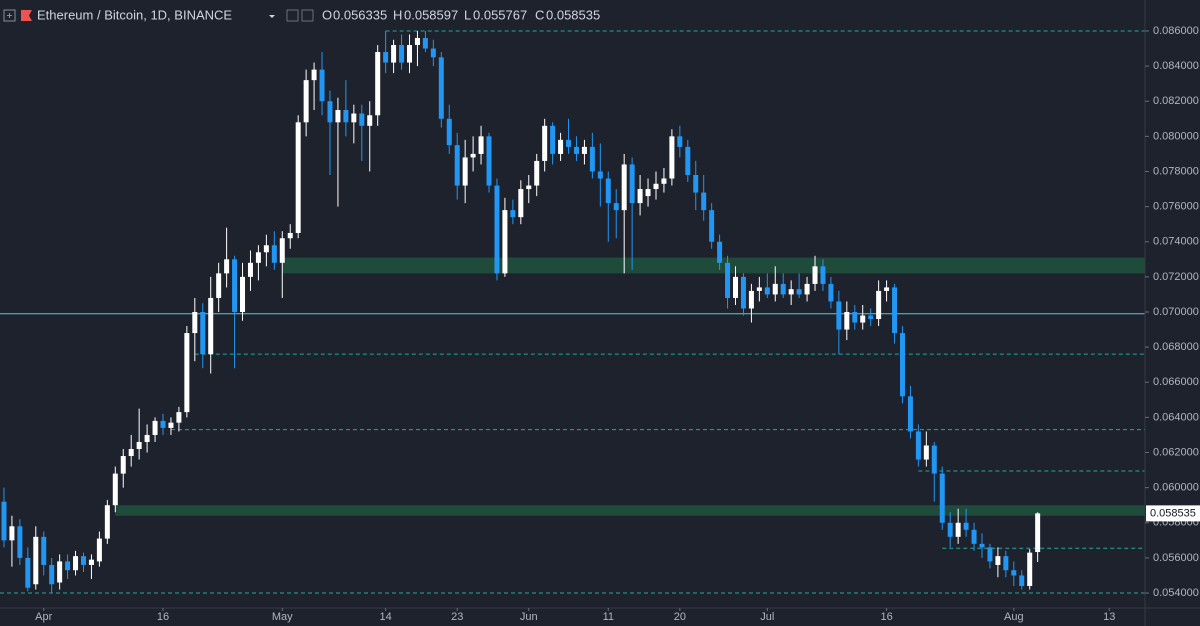 Image resolution: width=1200 pixels, height=626 pixels. I want to click on last-price-label: 0.058535, so click(1173, 513).